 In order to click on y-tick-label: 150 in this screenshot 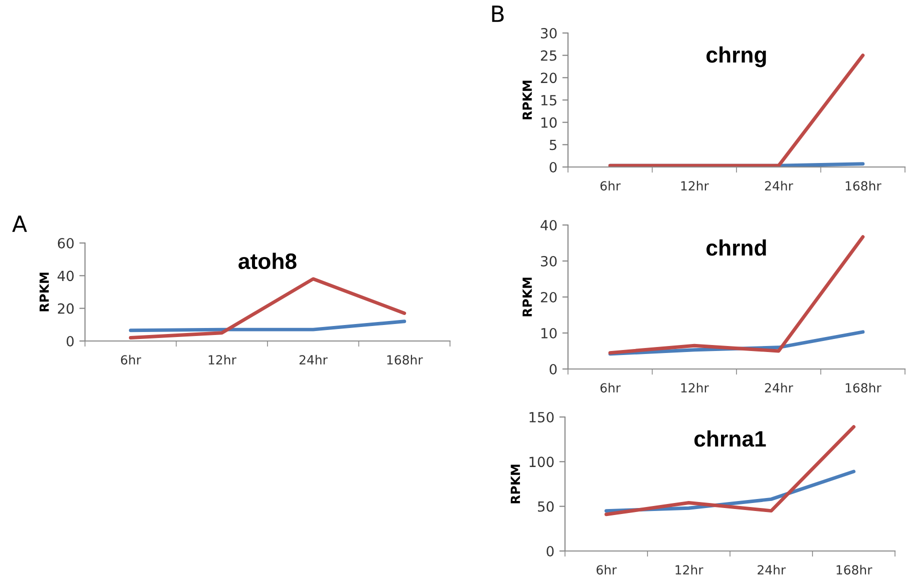, I will do `click(542, 417)`.